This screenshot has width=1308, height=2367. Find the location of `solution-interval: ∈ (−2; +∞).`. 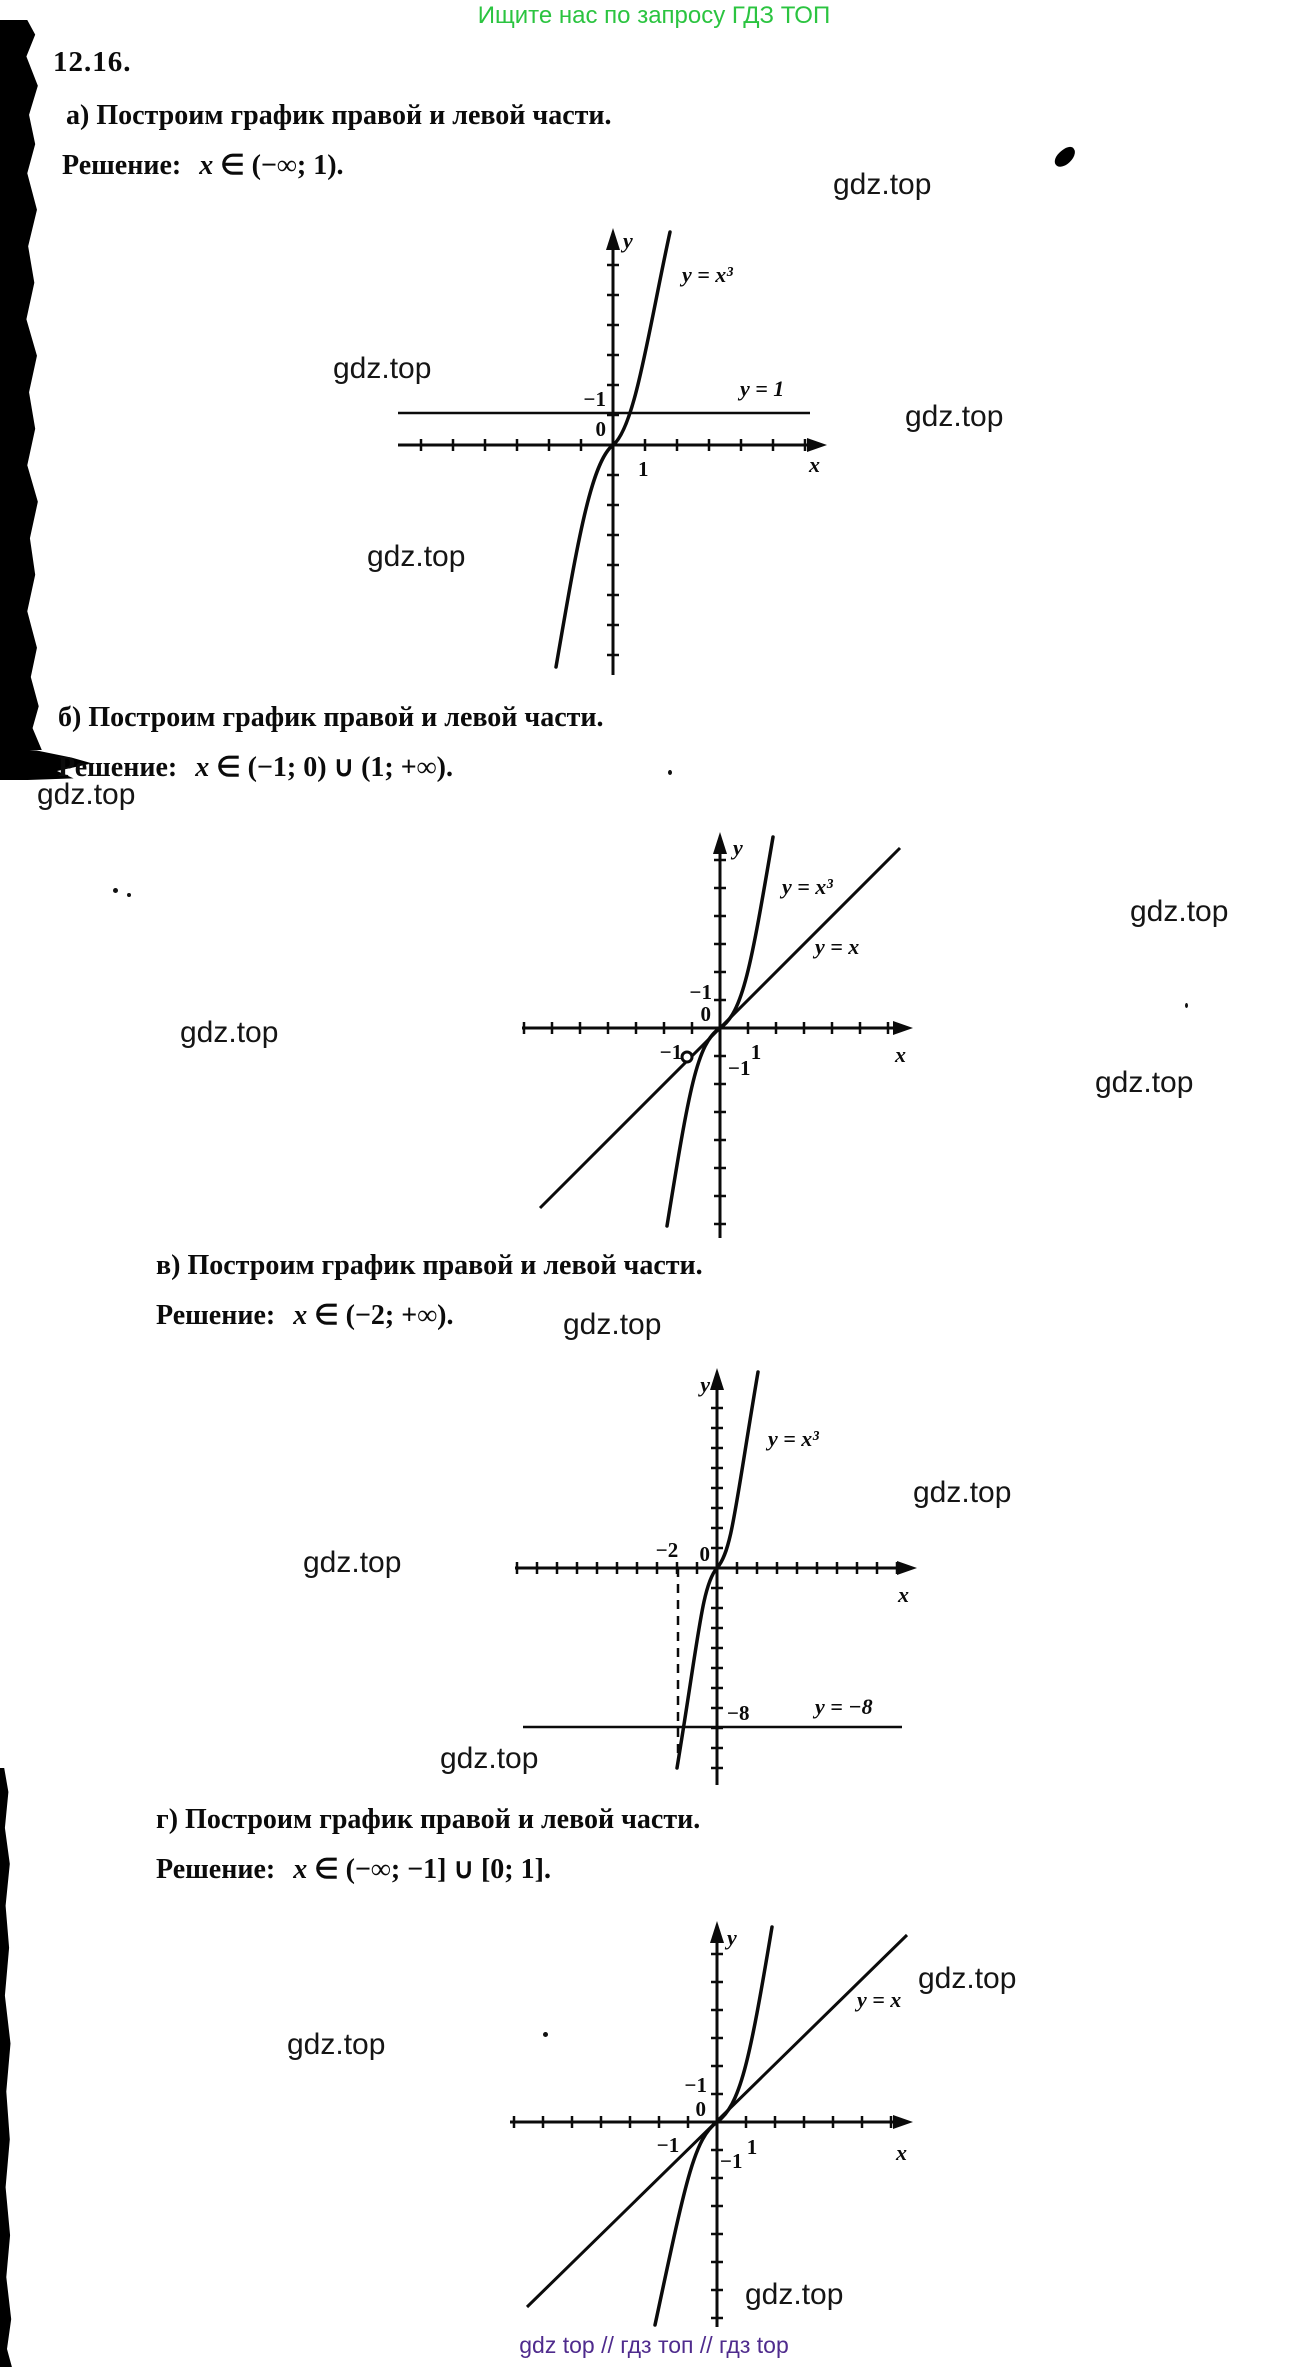

solution-interval: ∈ (−2; +∞). is located at coordinates (384, 1315).